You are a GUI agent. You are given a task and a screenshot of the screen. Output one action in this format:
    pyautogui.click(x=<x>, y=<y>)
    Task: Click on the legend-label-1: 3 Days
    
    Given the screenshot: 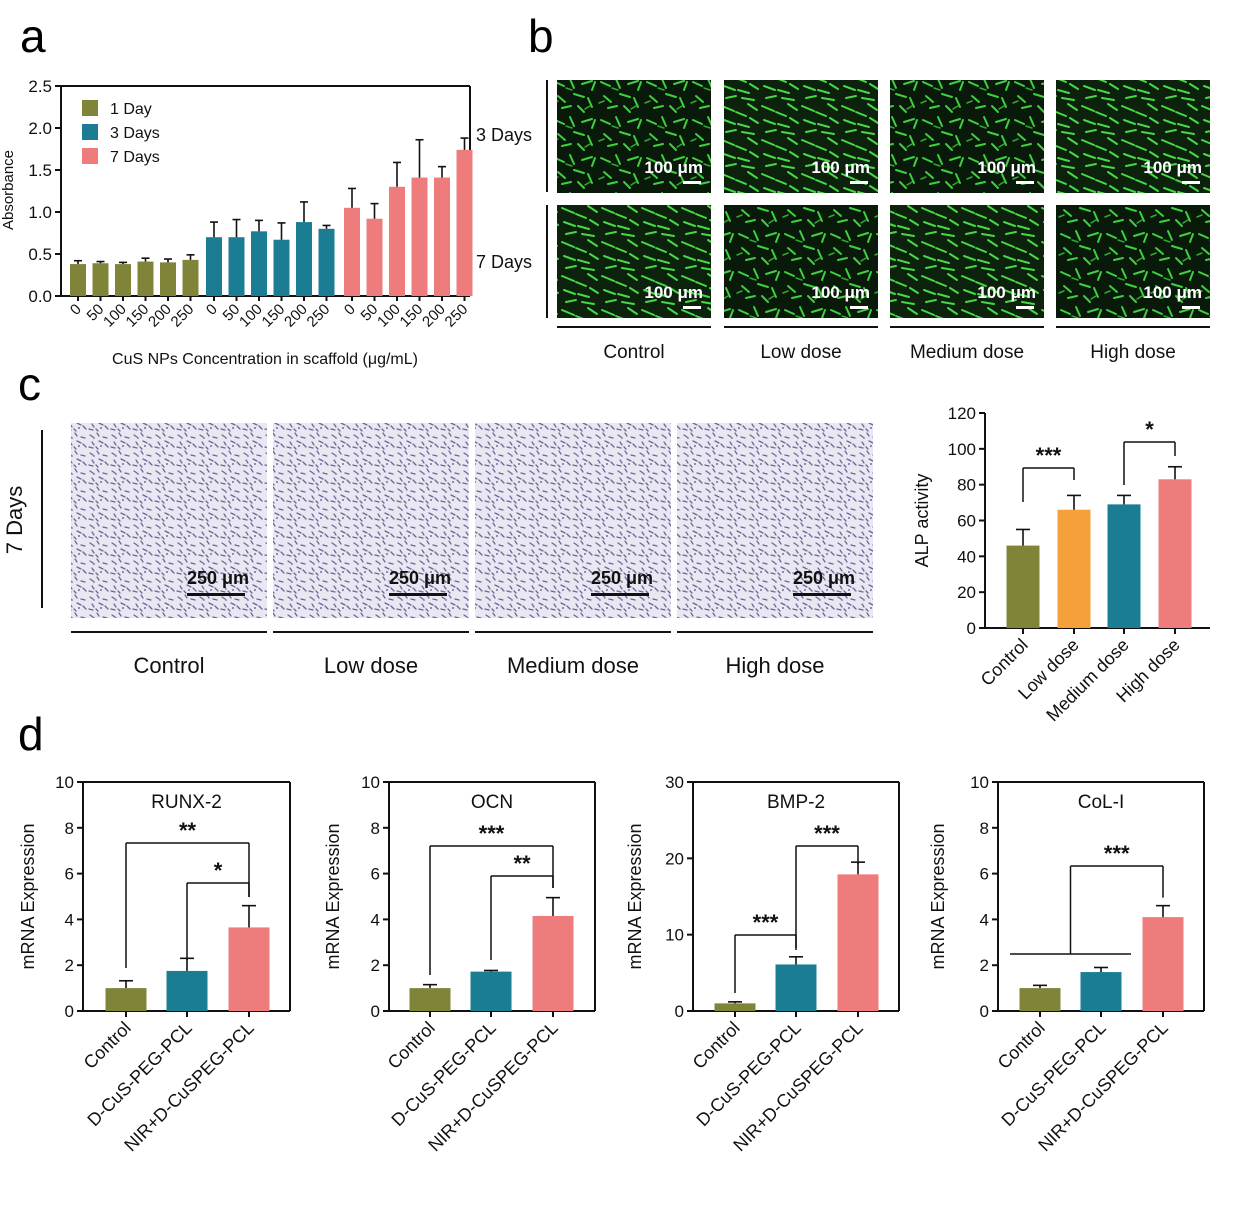 What is the action you would take?
    pyautogui.click(x=135, y=133)
    